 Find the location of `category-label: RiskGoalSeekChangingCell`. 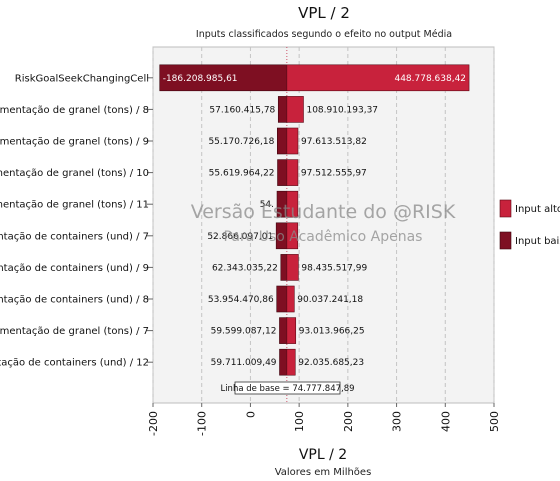

category-label: RiskGoalSeekChangingCell is located at coordinates (82, 78).